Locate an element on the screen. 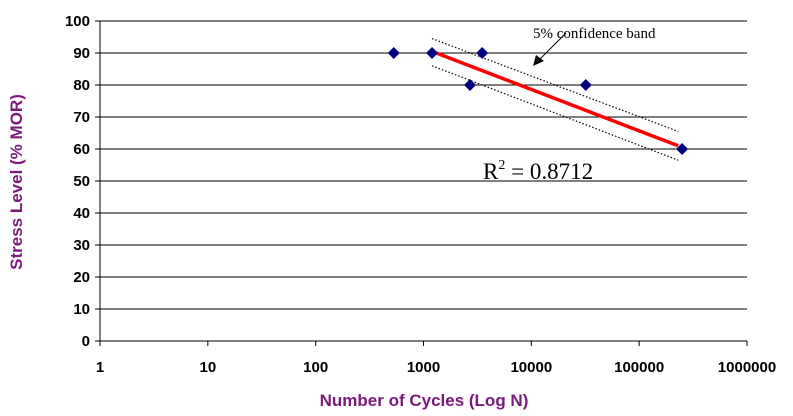 The width and height of the screenshot is (793, 416). x-tick-label: 1000 is located at coordinates (423, 367).